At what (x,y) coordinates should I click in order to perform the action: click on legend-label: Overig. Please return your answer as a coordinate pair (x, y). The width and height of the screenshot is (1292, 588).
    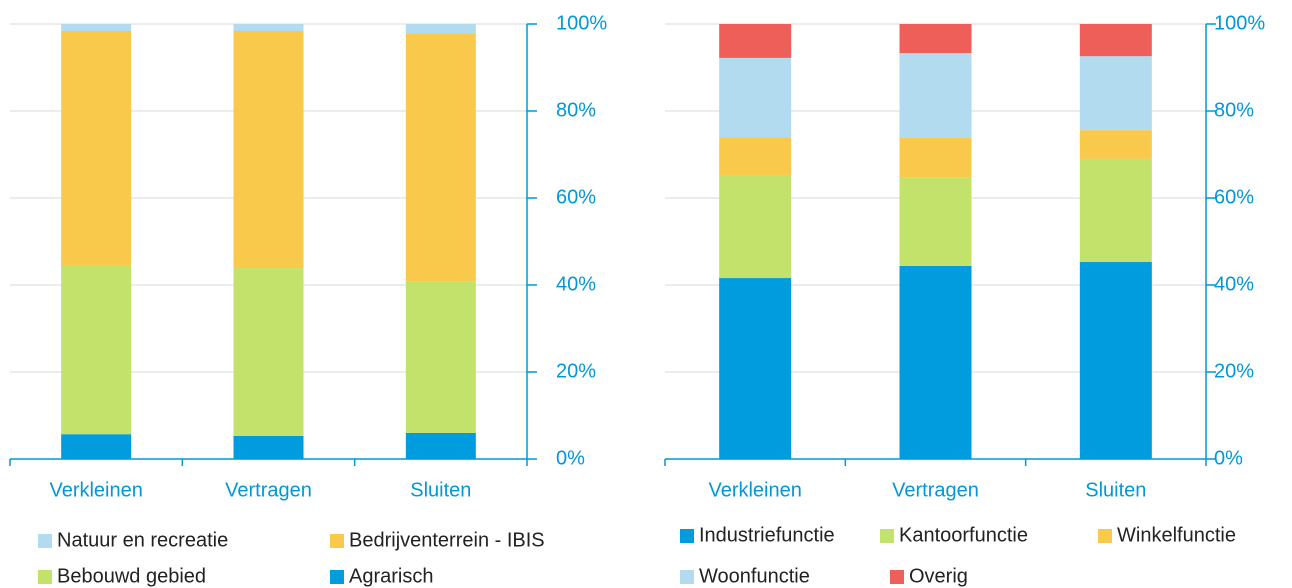
    Looking at the image, I should click on (938, 576).